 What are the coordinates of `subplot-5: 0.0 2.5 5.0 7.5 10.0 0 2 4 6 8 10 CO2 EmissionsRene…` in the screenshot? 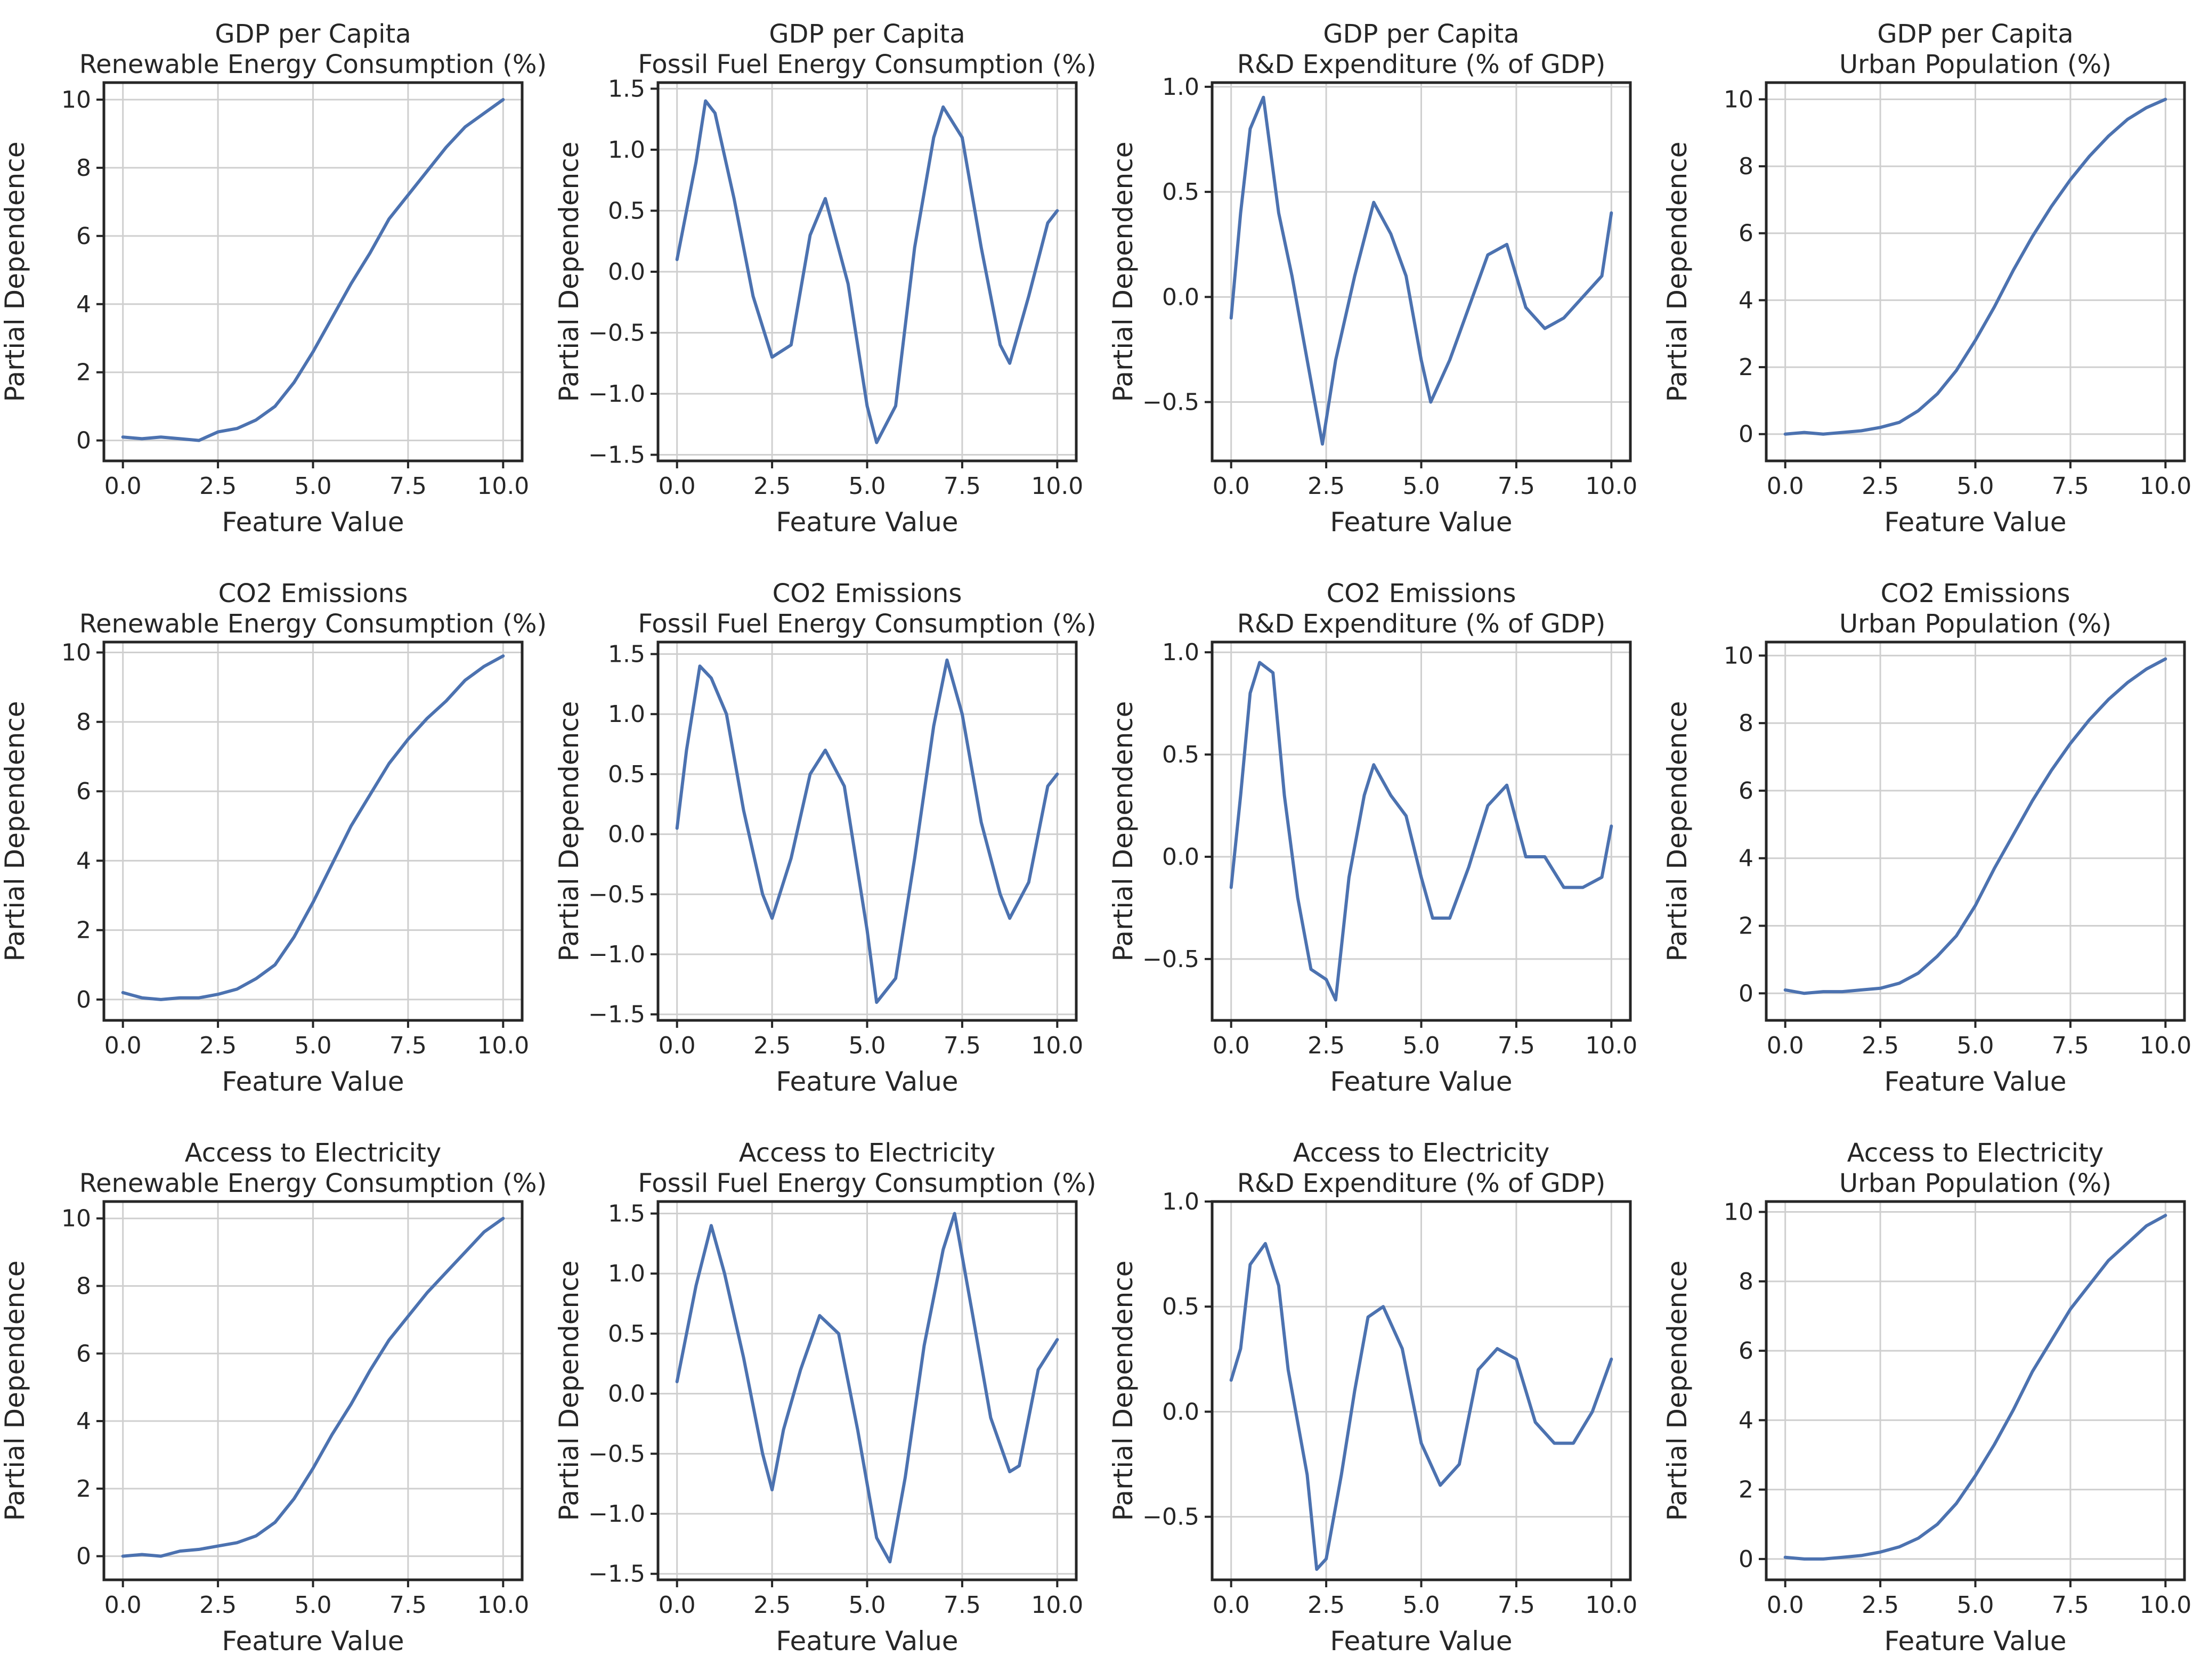 It's located at (273, 838).